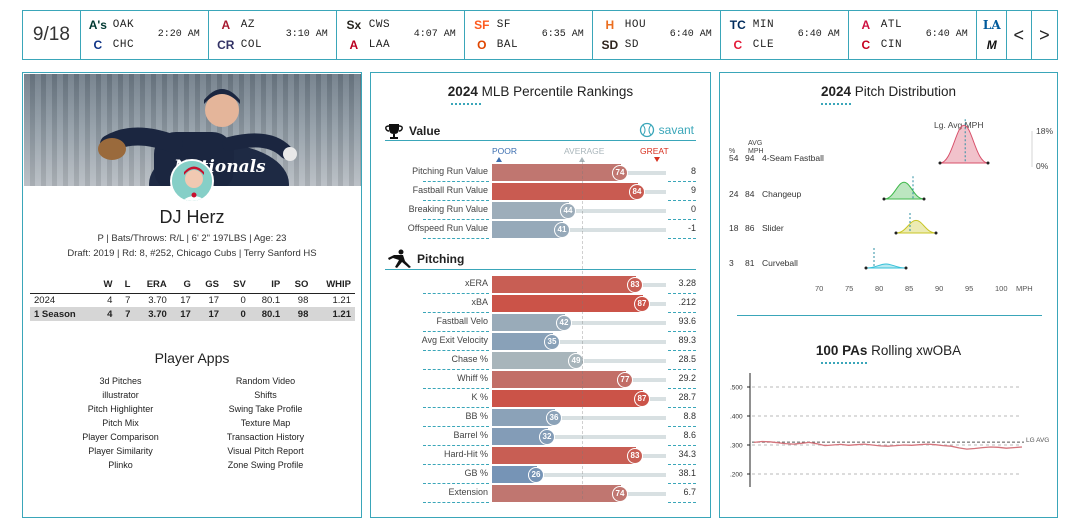 Image resolution: width=1080 pixels, height=532 pixels. What do you see at coordinates (105, 285) in the screenshot?
I see `stats-header-cell: W` at bounding box center [105, 285].